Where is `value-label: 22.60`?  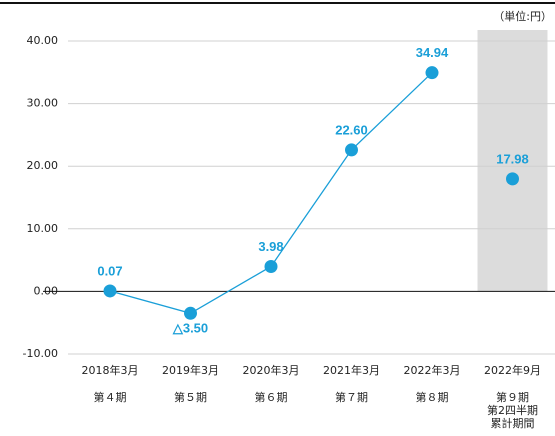 value-label: 22.60 is located at coordinates (351, 129).